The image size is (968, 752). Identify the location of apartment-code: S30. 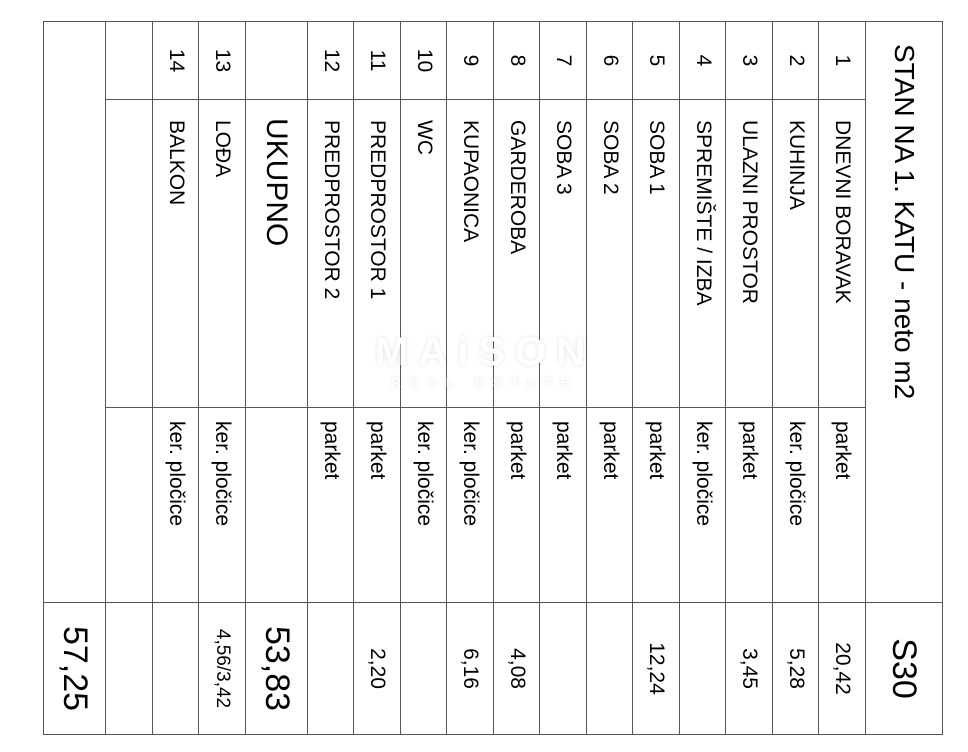
(904, 668).